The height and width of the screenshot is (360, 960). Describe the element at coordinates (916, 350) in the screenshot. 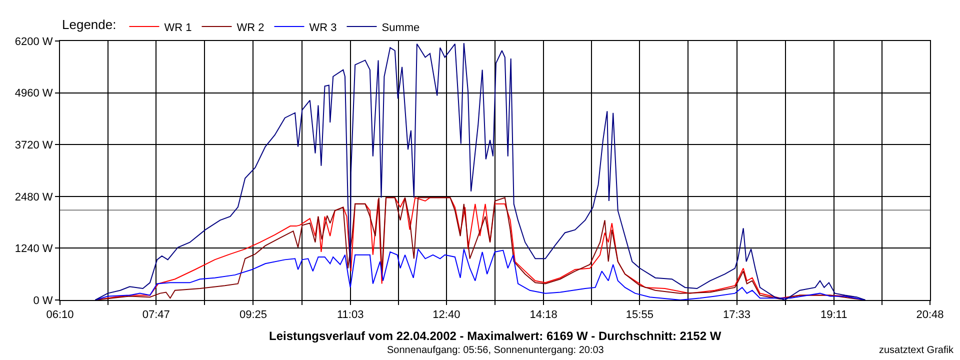

I see `text: zusatztext Grafik` at that location.